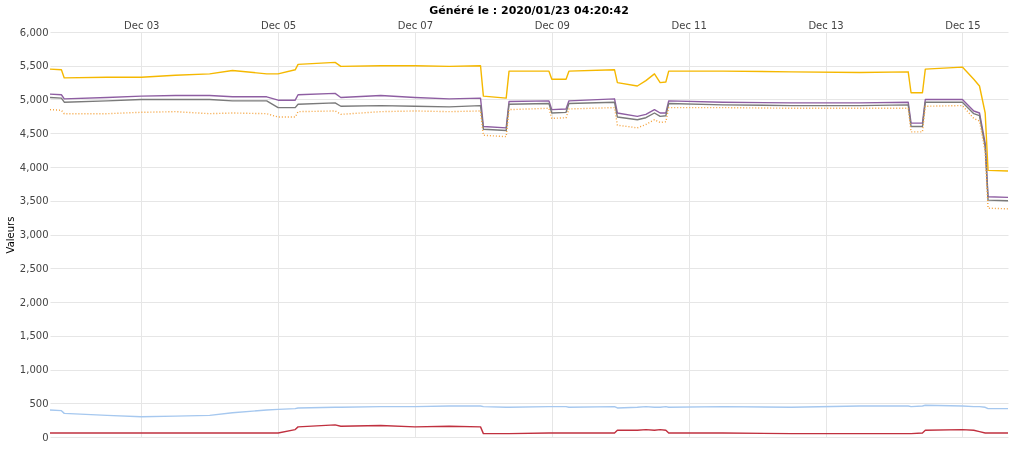 This screenshot has height=457, width=1024. Describe the element at coordinates (142, 25) in the screenshot. I see `x-tick-label: Dec 03` at that location.